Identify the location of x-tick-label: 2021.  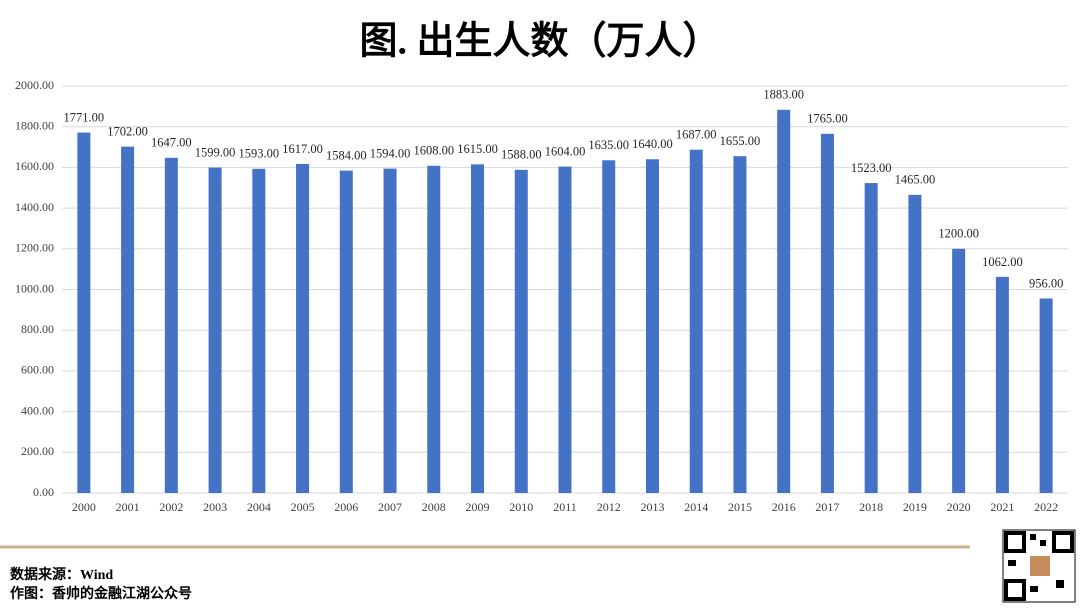
(1002, 507).